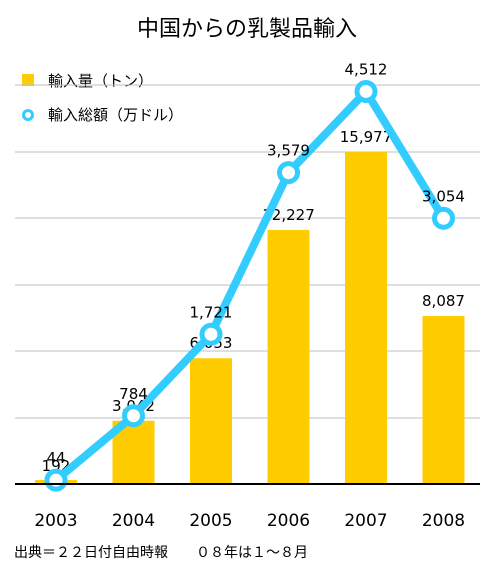 The width and height of the screenshot is (494, 569). What do you see at coordinates (210, 521) in the screenshot?
I see `x-tick-label: 2005` at bounding box center [210, 521].